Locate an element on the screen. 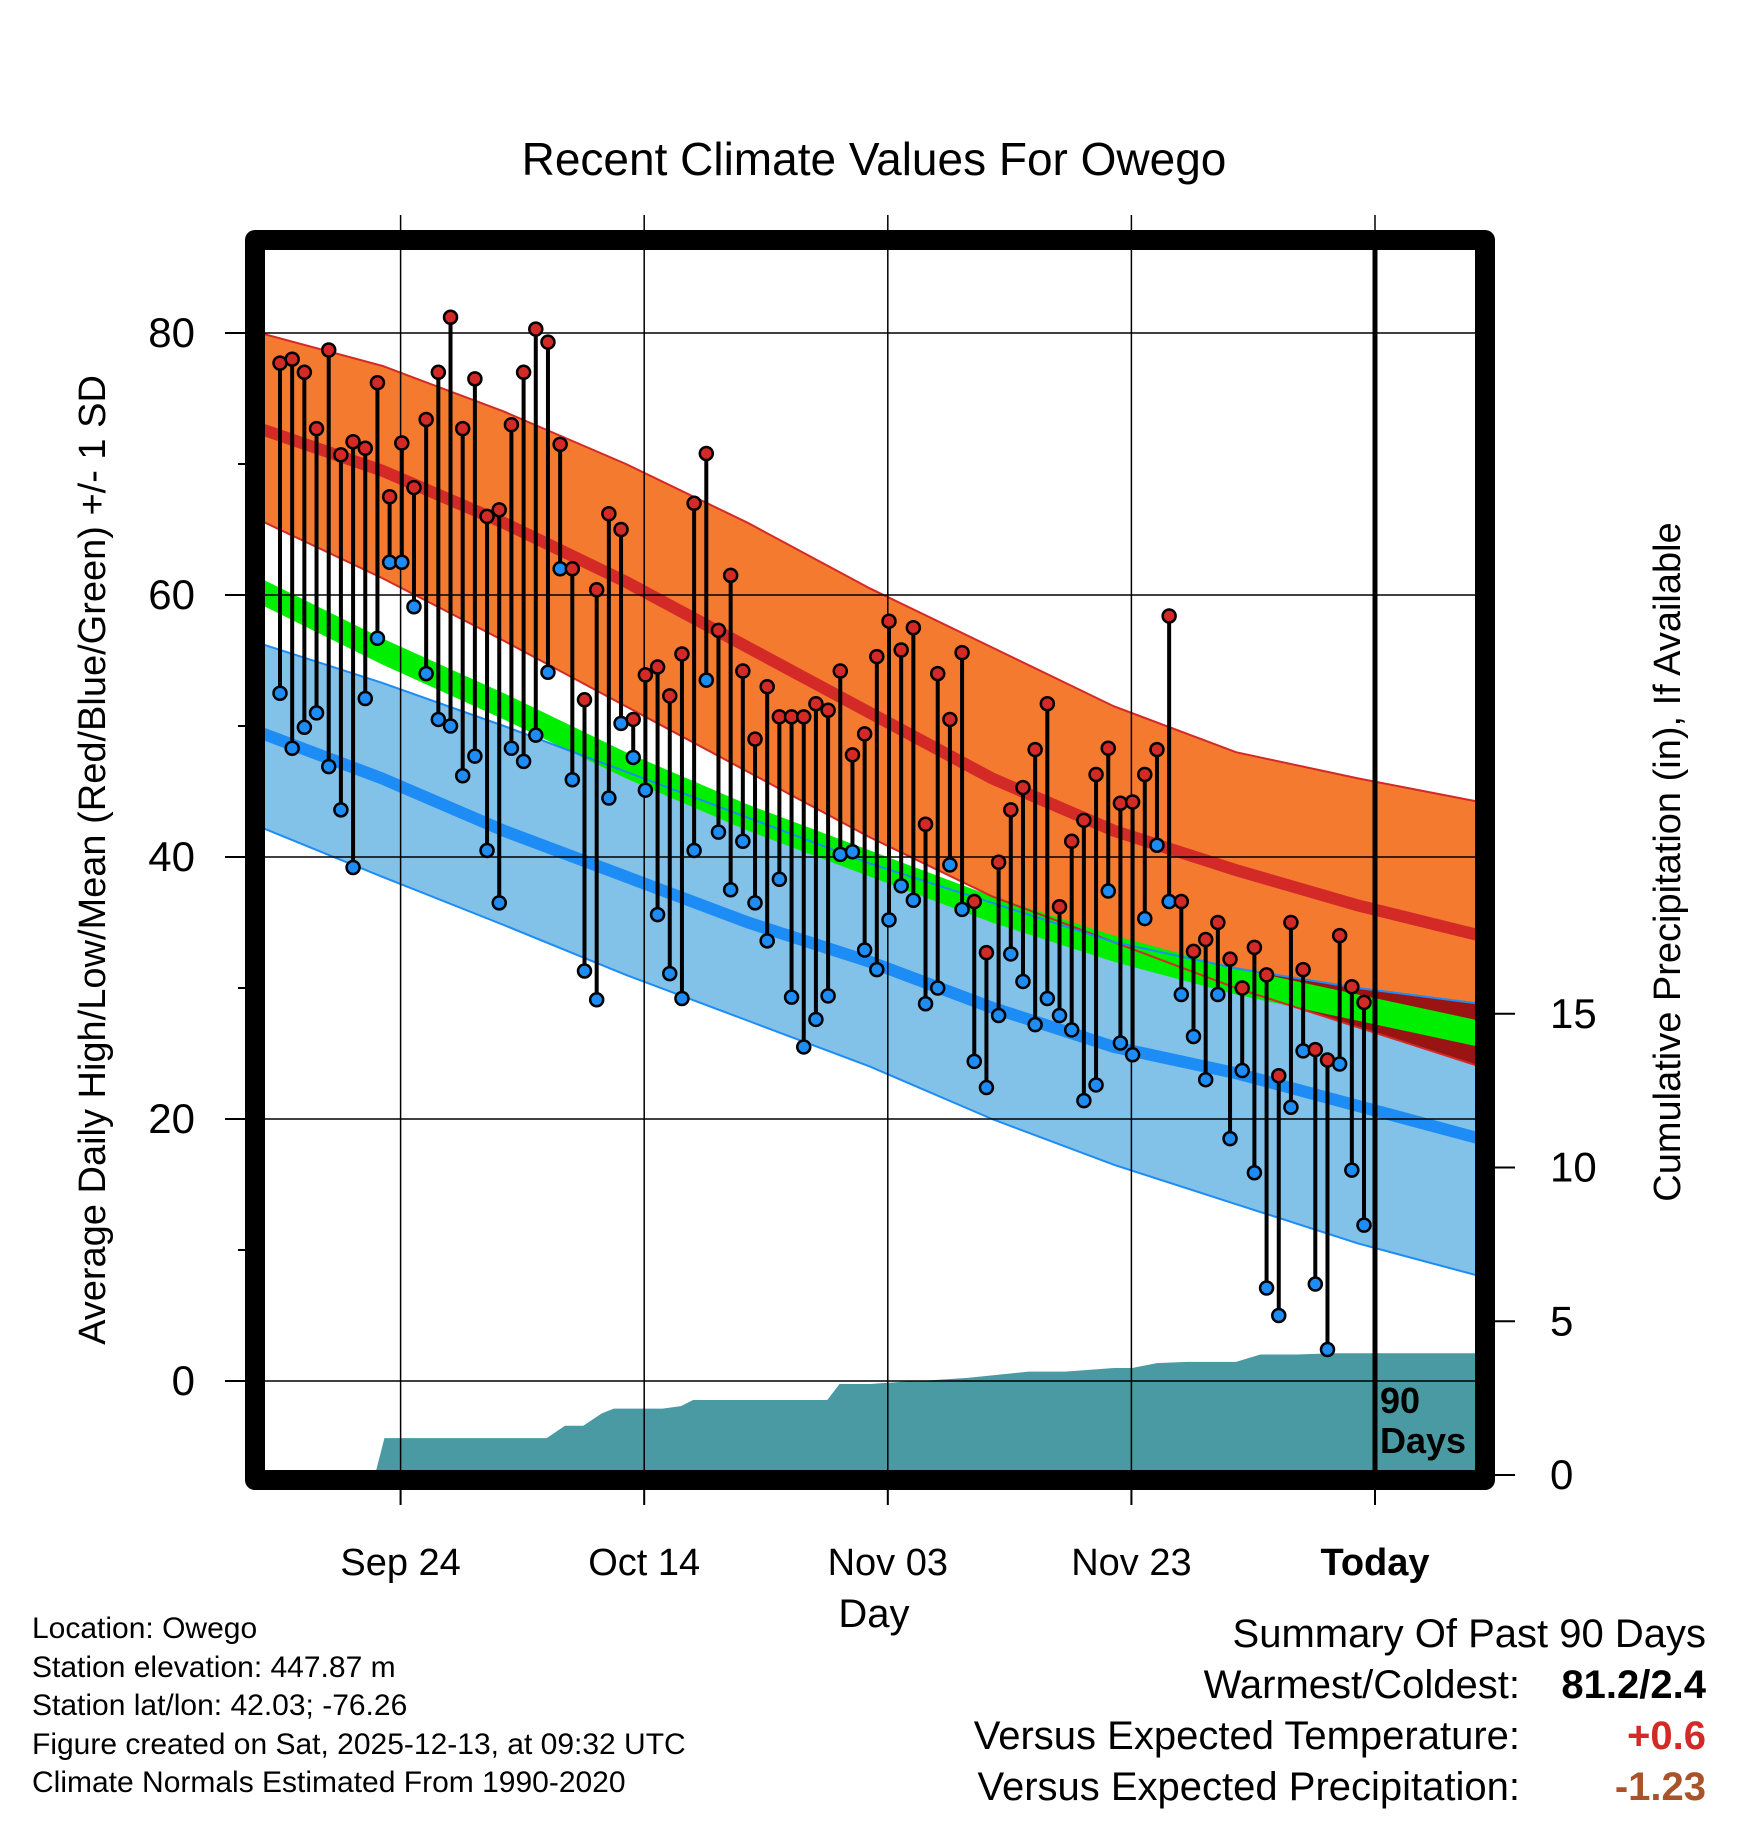  info-elevation: Station elevation: 447.87 m is located at coordinates (214, 1667).